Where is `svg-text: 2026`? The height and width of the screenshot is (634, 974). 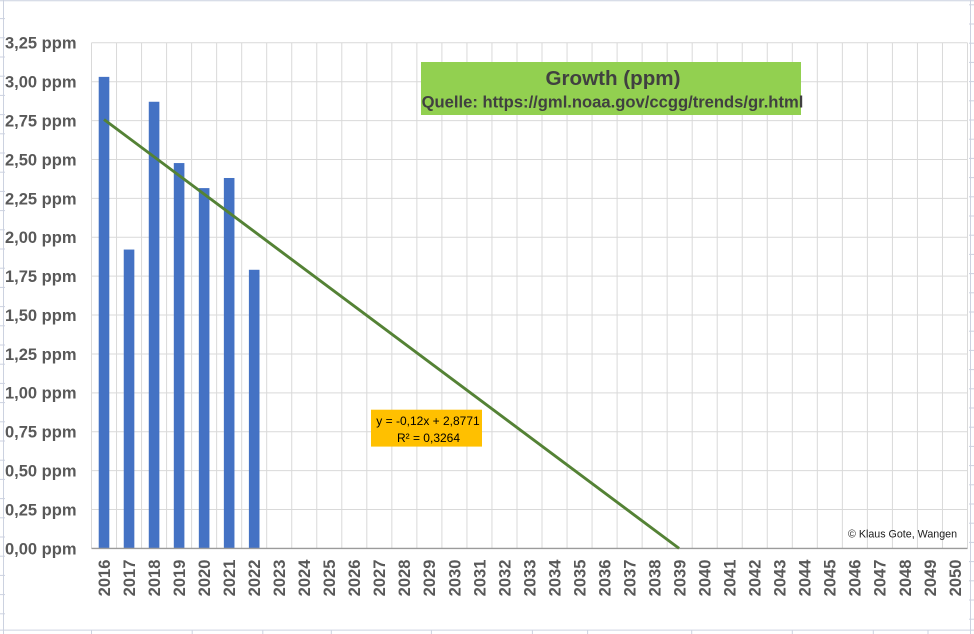 svg-text: 2026 is located at coordinates (355, 578).